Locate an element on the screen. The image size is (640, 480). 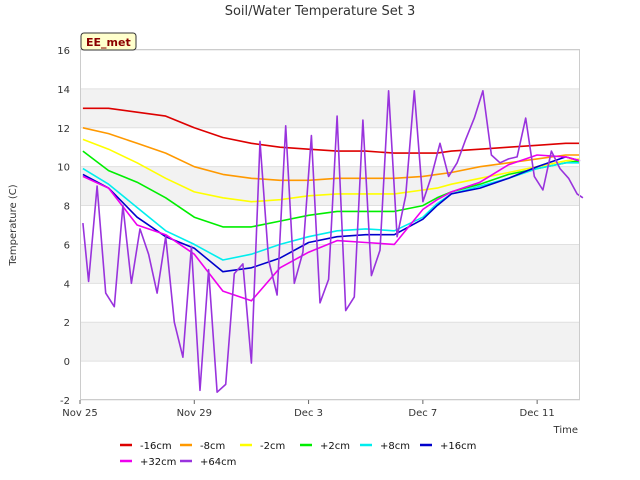
legend-label: -8cm is located at coordinates (212, 446).